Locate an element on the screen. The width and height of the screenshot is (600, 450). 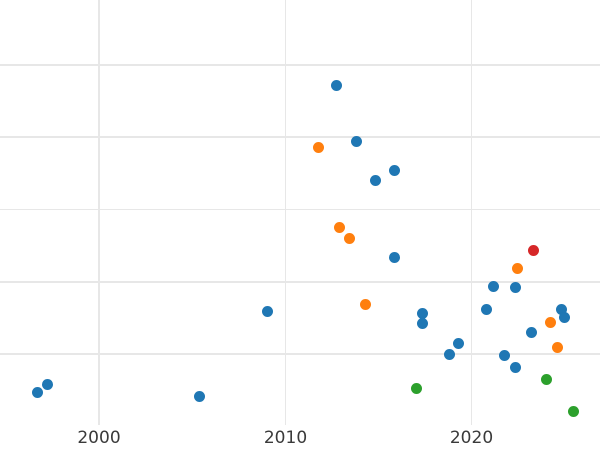
x-tick-label-2020: 2020 is located at coordinates (471, 438).